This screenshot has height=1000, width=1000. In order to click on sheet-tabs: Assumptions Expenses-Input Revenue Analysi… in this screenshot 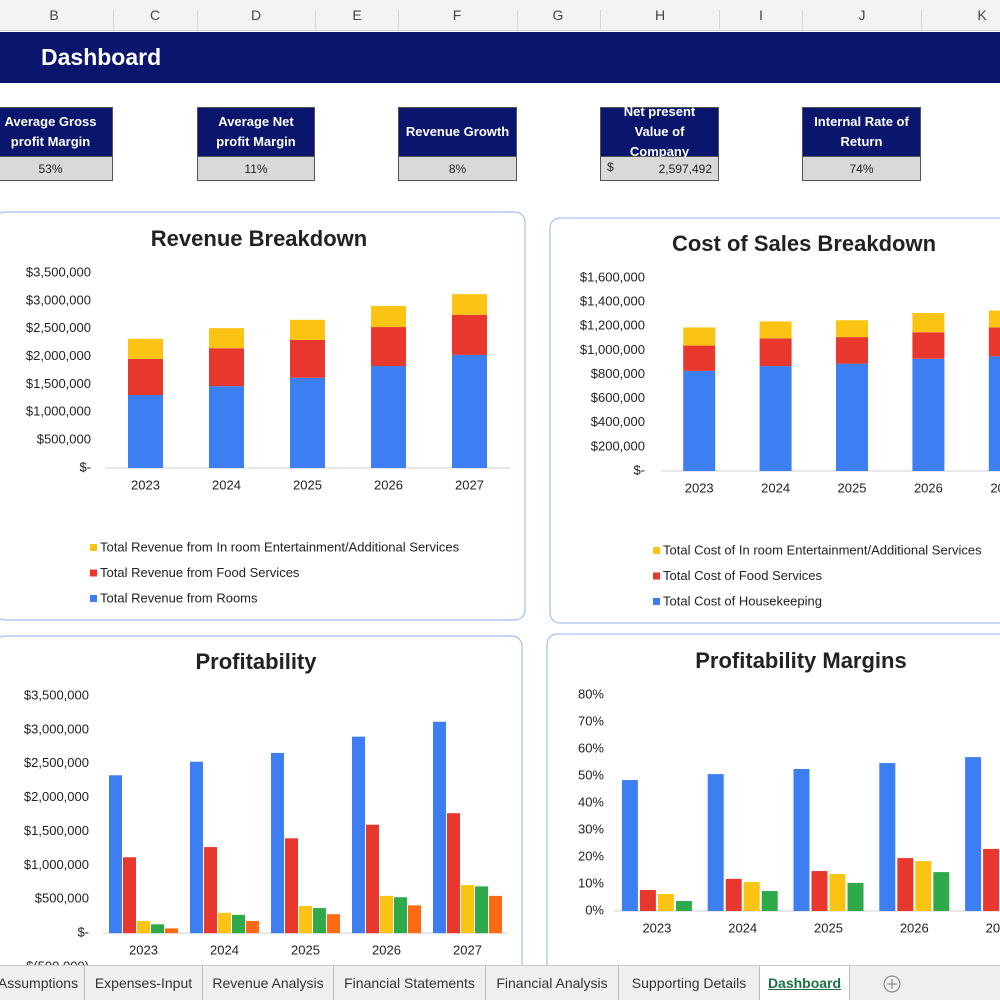, I will do `click(500, 982)`.